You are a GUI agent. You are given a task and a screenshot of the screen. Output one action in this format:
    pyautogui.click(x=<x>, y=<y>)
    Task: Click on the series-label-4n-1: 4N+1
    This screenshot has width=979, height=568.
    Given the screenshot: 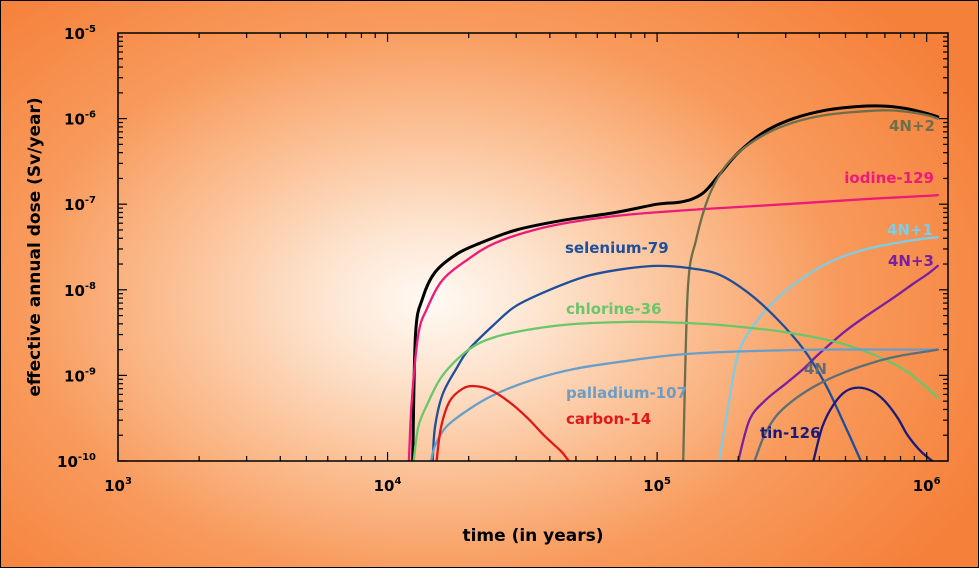 What is the action you would take?
    pyautogui.click(x=910, y=230)
    